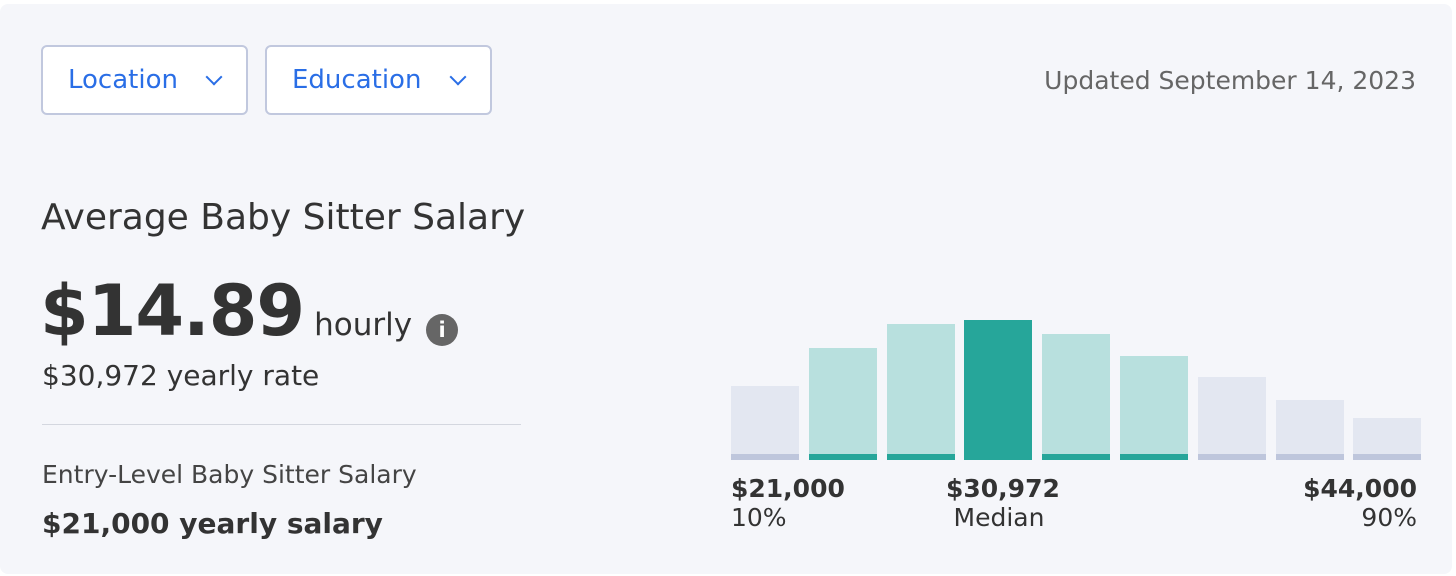 The height and width of the screenshot is (576, 1456). Describe the element at coordinates (1389, 517) in the screenshot. I see `label-caption: 90%` at that location.